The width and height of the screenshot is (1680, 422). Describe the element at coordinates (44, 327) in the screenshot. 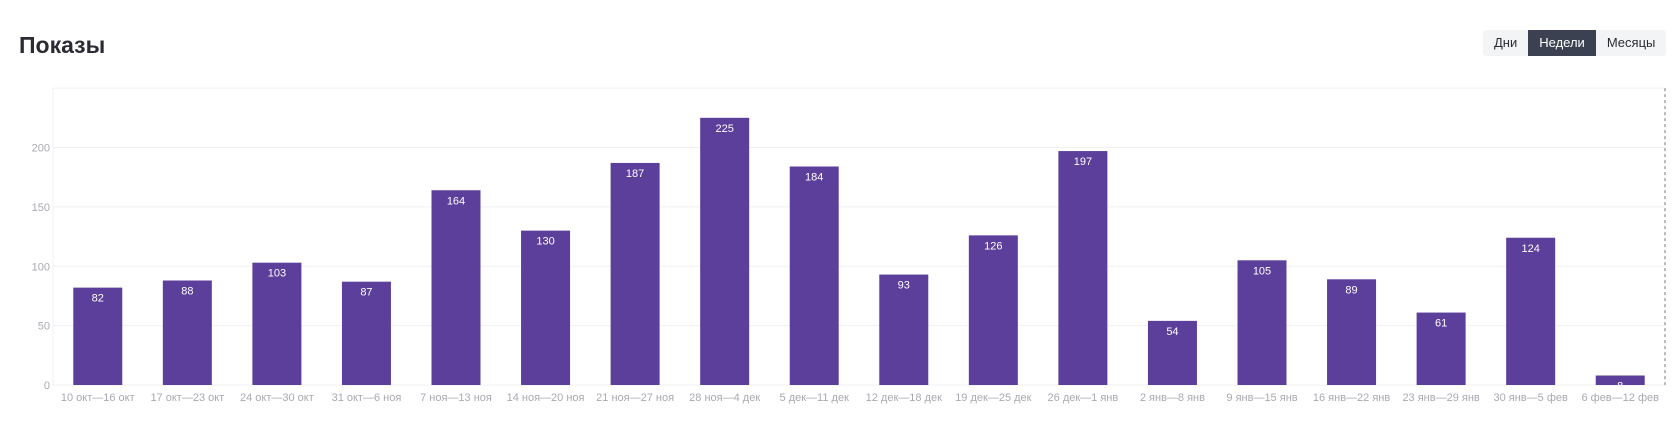

I see `y-tick-label: 50` at that location.